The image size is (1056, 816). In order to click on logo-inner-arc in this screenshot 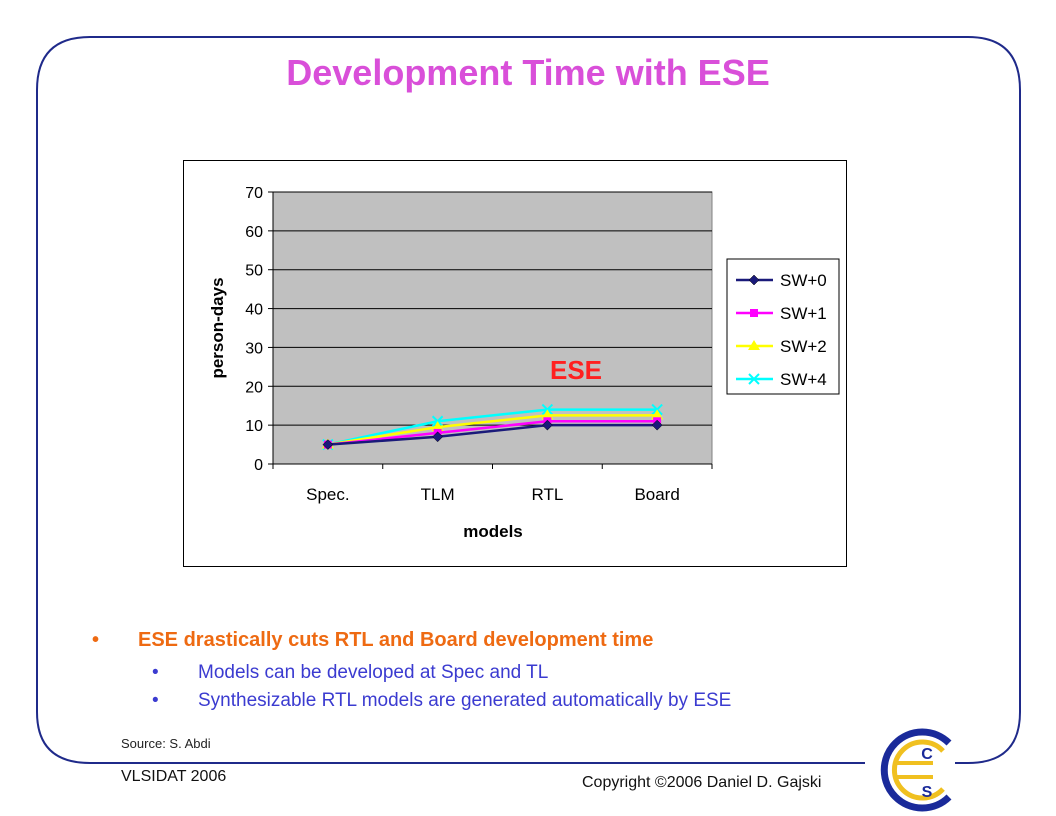, I will do `click(918, 770)`.